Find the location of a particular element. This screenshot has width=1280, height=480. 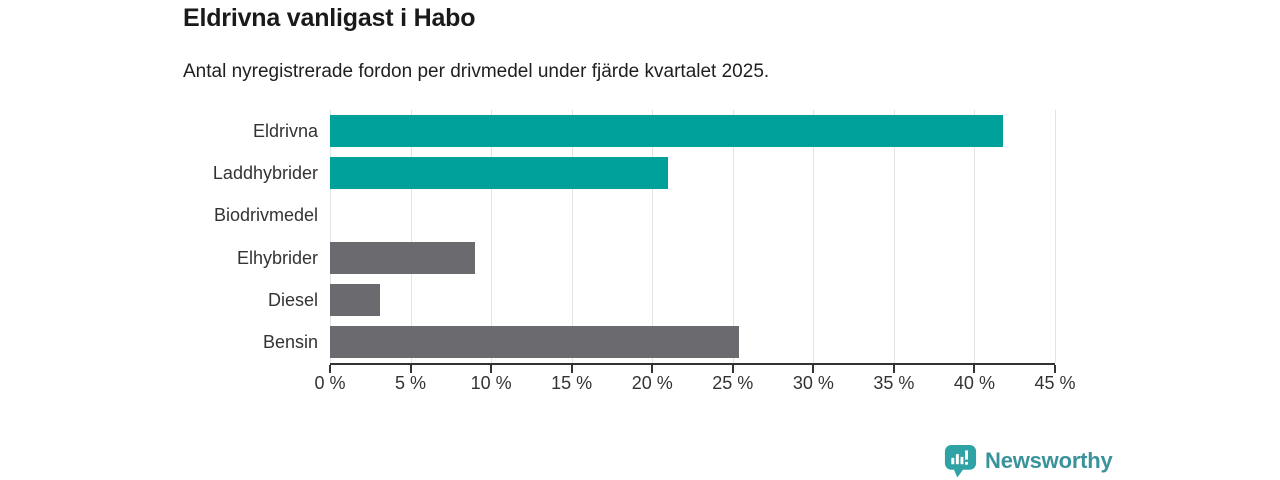

category-label-laddhybrider: Laddhybrider is located at coordinates (265, 173).